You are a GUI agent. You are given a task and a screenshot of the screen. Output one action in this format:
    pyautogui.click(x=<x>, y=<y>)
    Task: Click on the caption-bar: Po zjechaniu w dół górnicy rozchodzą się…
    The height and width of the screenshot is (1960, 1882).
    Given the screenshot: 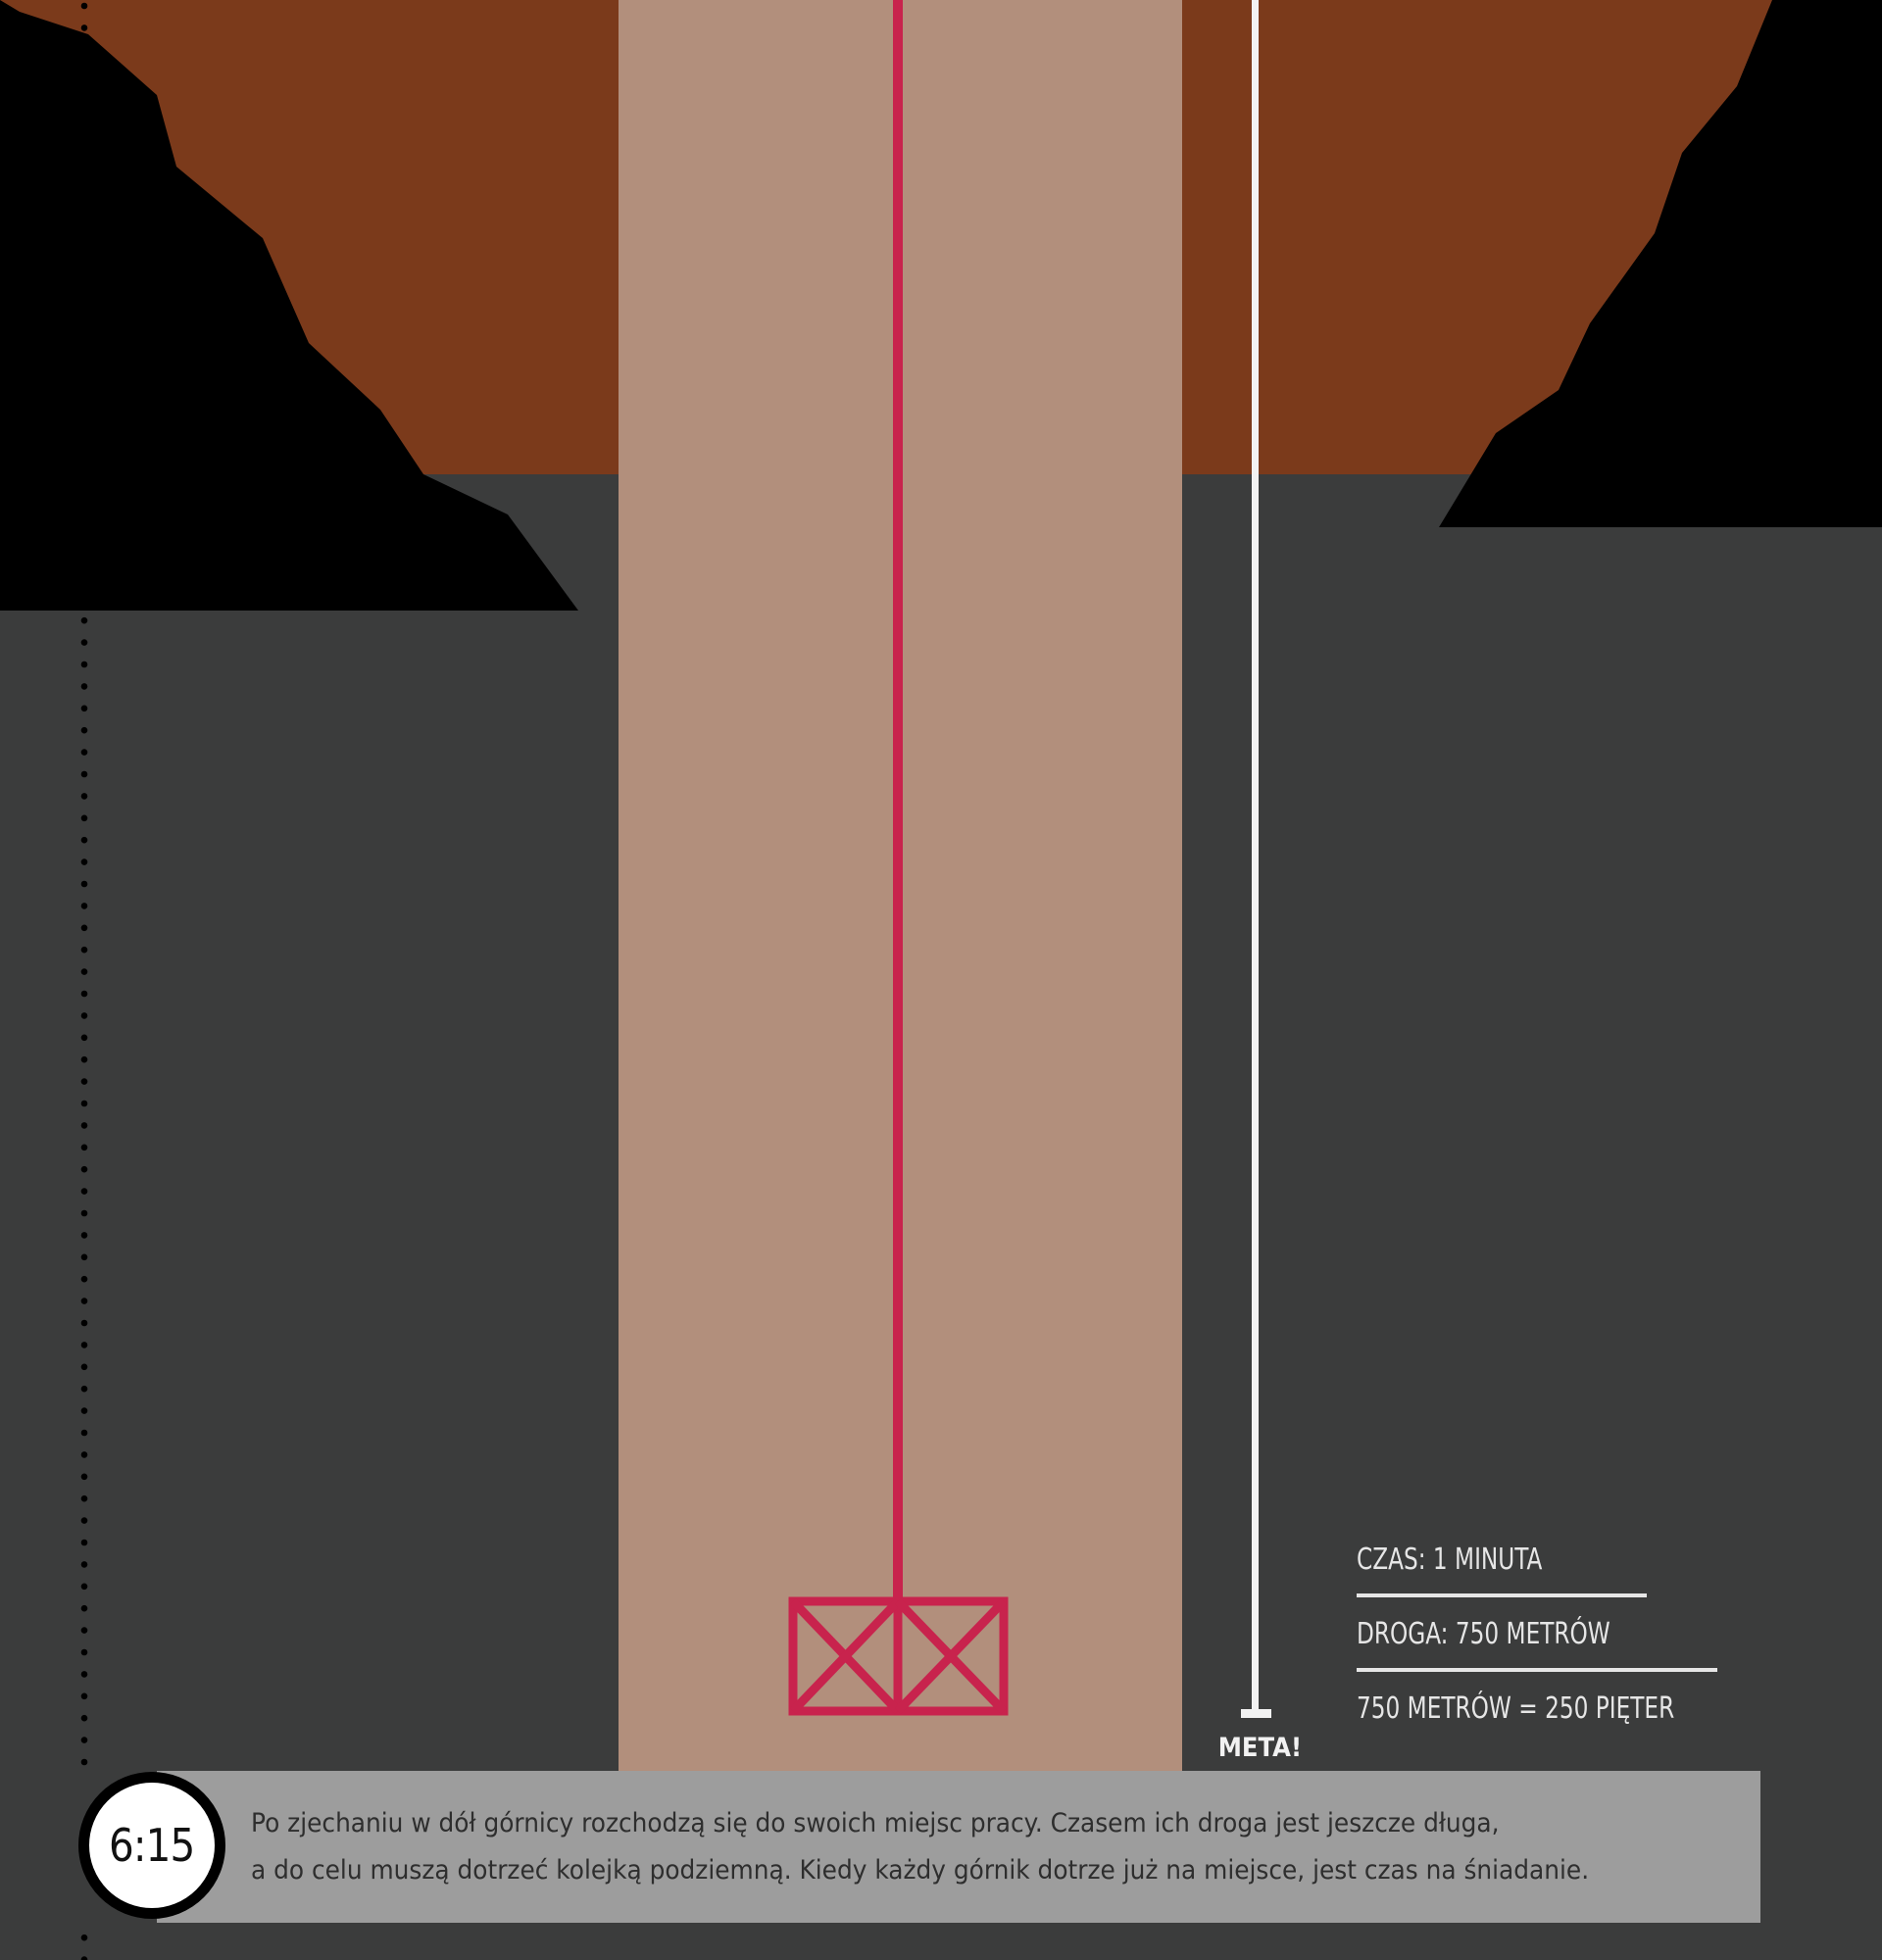 What is the action you would take?
    pyautogui.click(x=958, y=1847)
    